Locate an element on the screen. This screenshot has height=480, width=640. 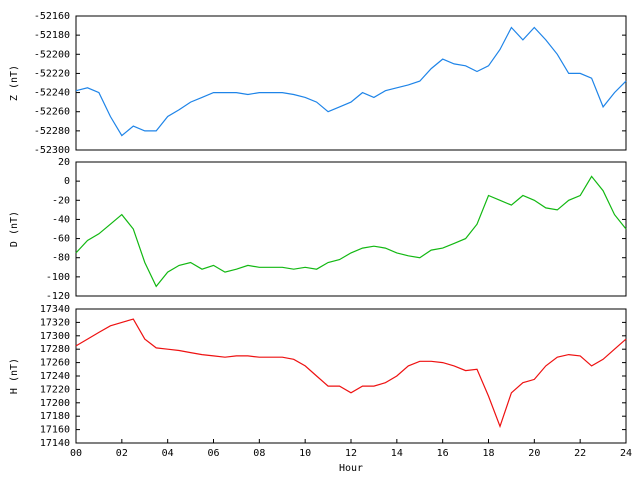
x-tick-label: 16 is located at coordinates (443, 453).